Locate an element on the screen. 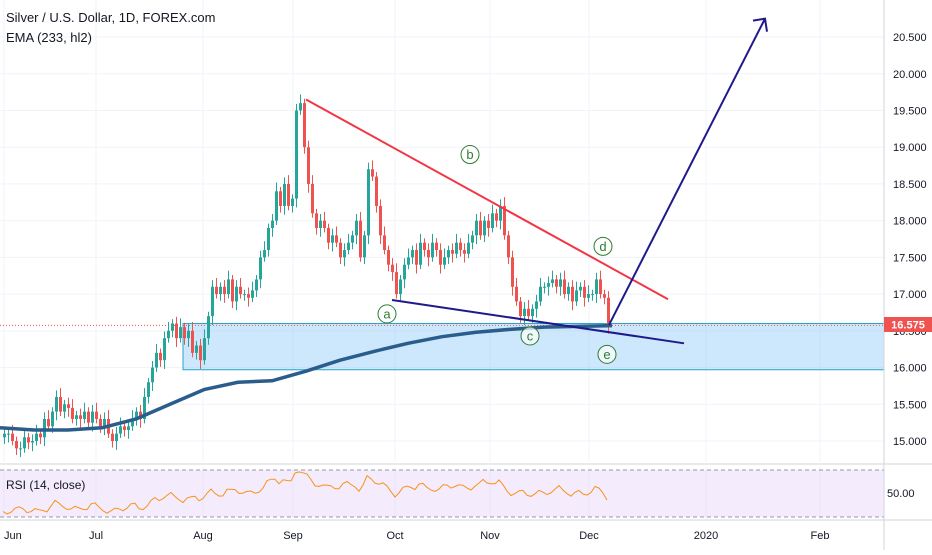 This screenshot has width=932, height=555. rsi-pane-background is located at coordinates (442, 493).